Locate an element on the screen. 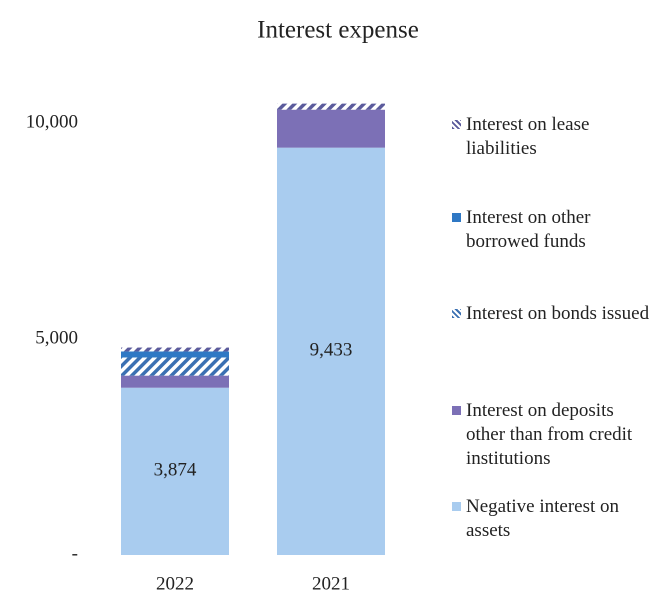 The height and width of the screenshot is (596, 657). legend-item: Interest on bonds issued is located at coordinates (552, 314).